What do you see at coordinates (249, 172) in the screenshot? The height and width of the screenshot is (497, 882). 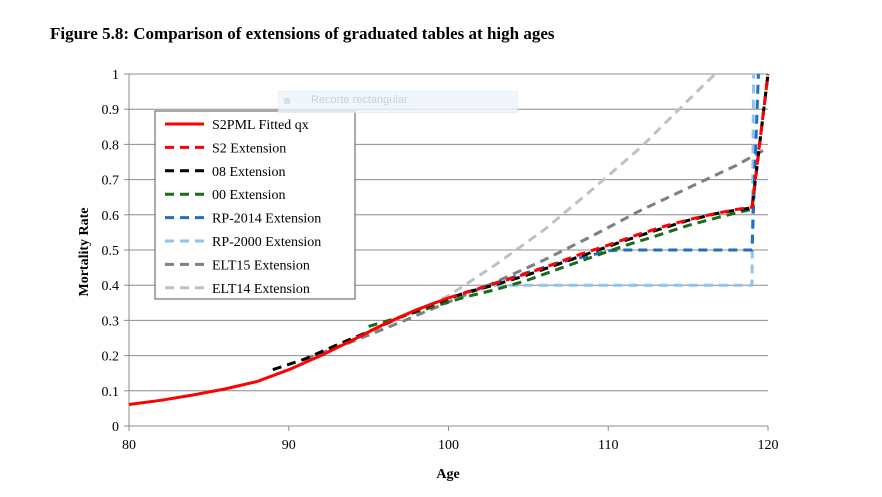 I see `legend-label: 08 Extension` at bounding box center [249, 172].